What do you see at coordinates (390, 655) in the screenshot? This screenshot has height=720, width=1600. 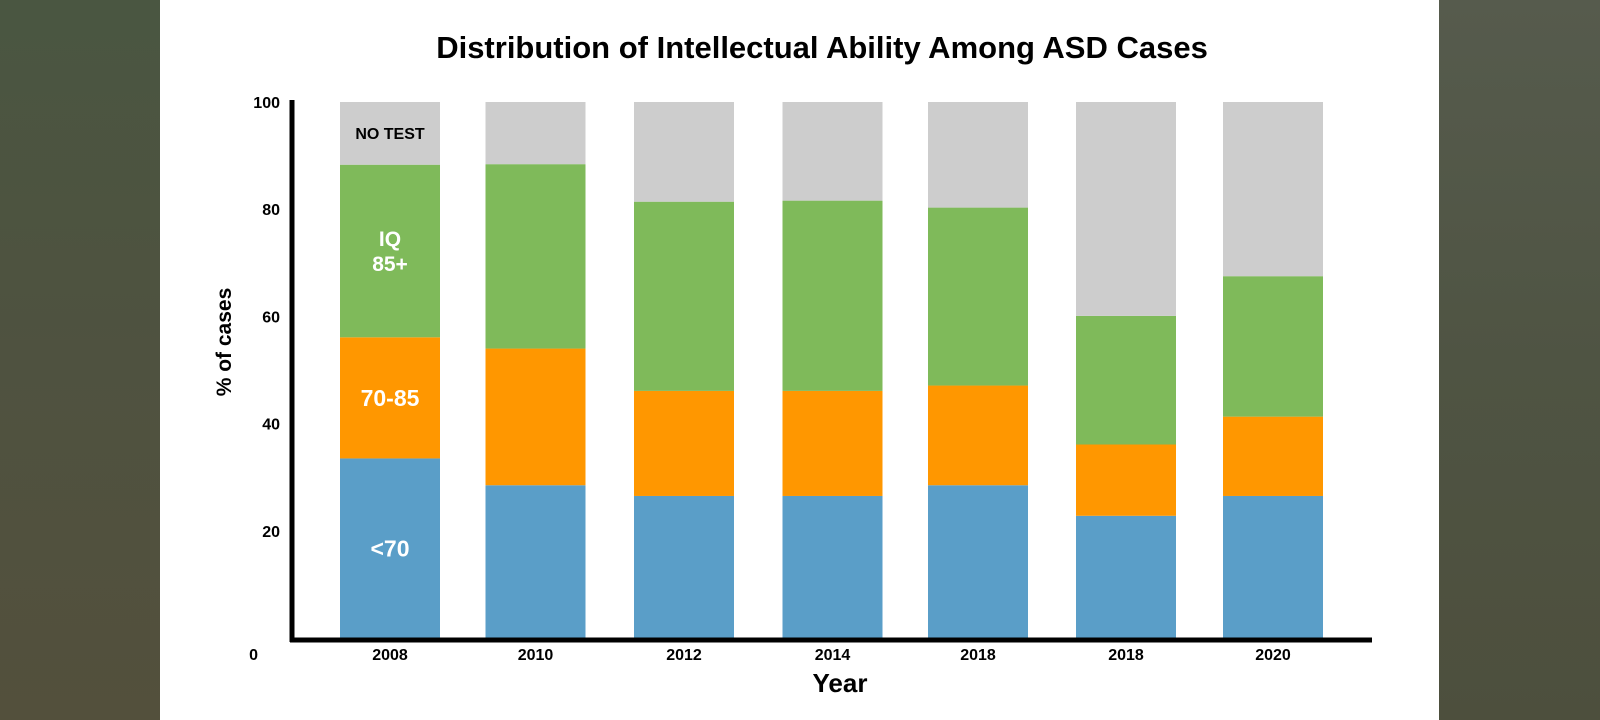 I see `x-tick-label-0: 2008` at bounding box center [390, 655].